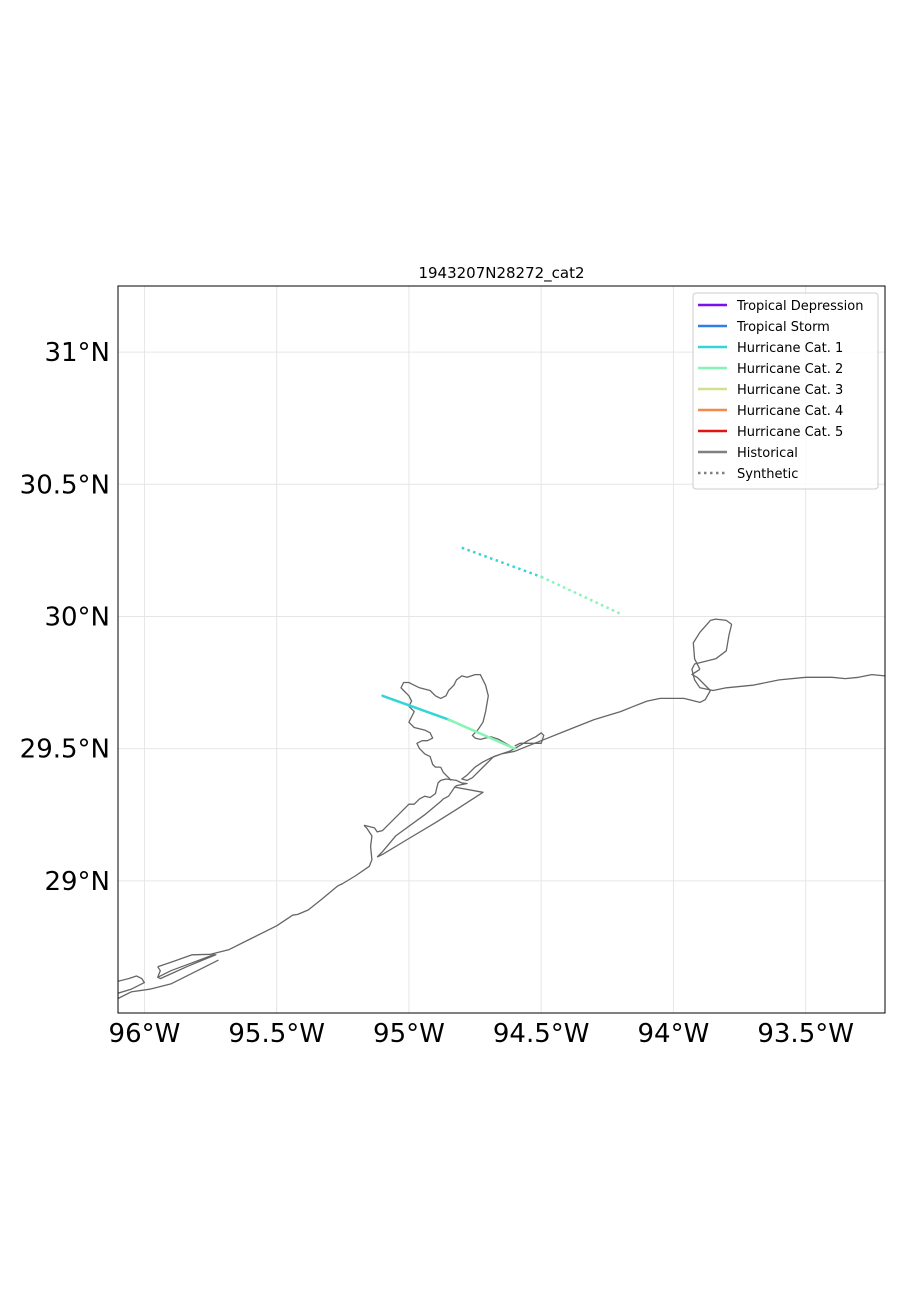 This screenshot has width=900, height=1300. I want to click on x-tick-label: 95°W, so click(409, 1034).